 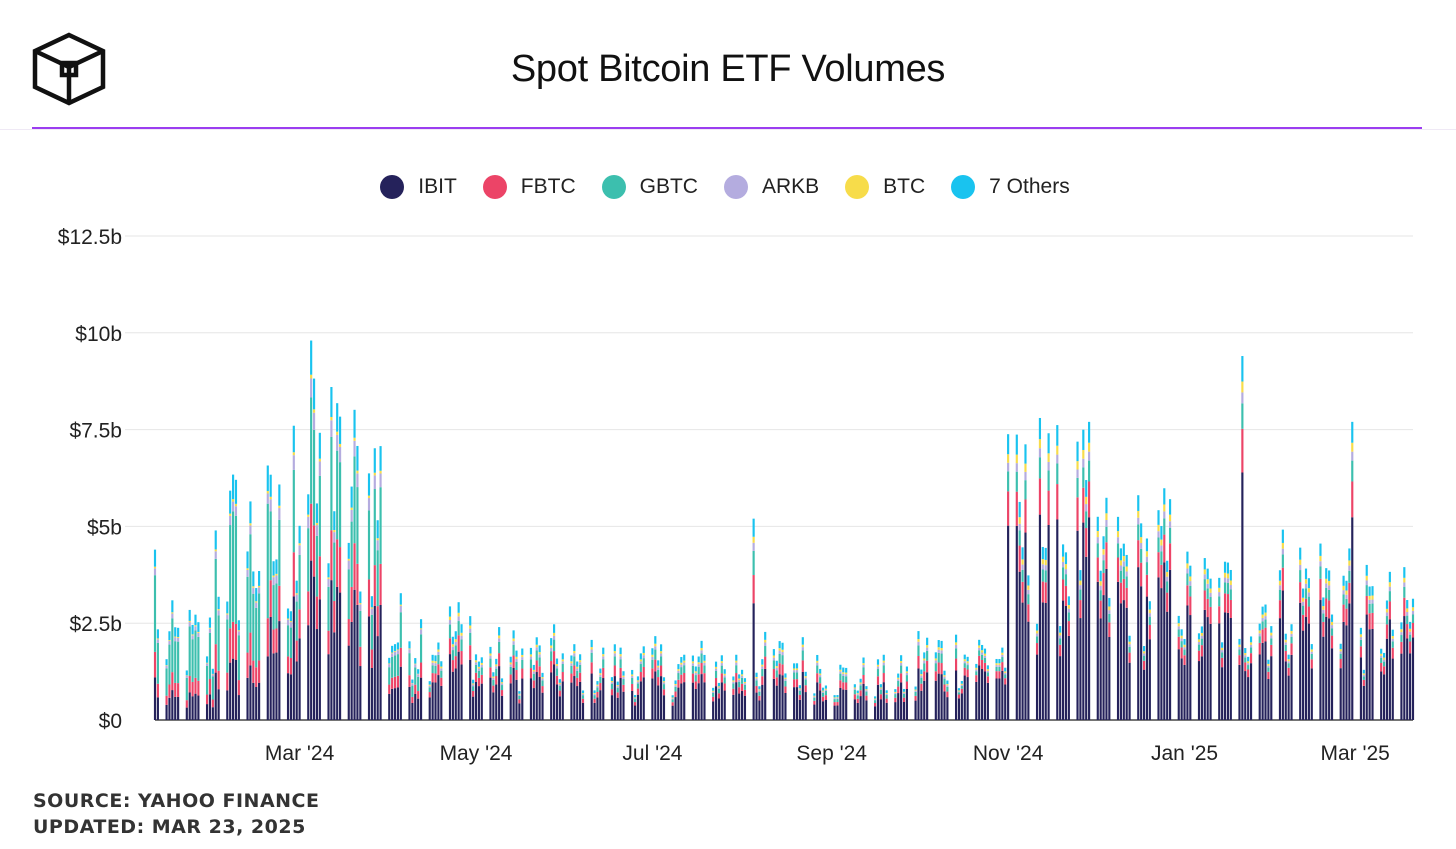 What do you see at coordinates (904, 186) in the screenshot?
I see `legend-label-btc: BTC` at bounding box center [904, 186].